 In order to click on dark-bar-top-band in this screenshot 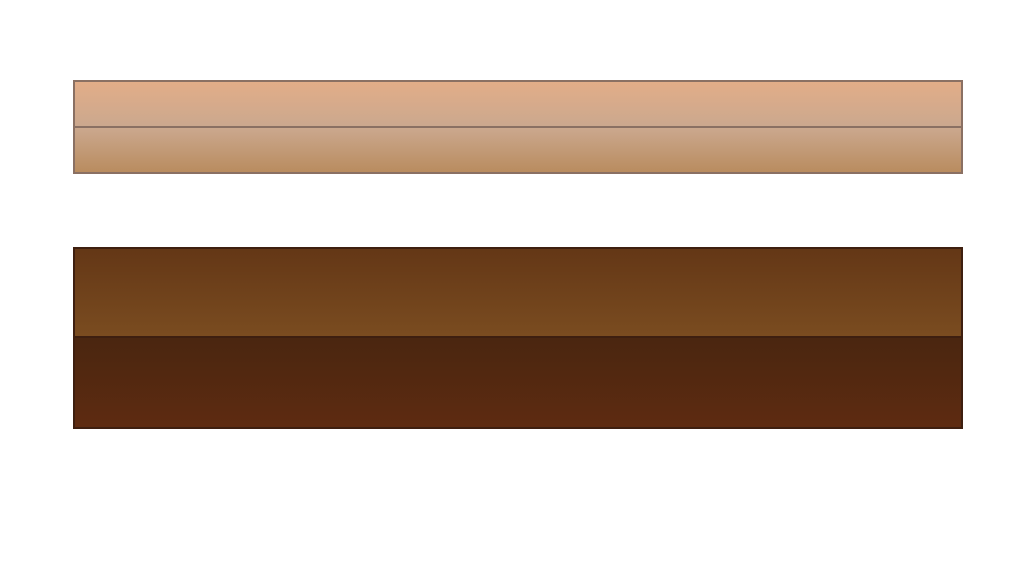, I will do `click(518, 293)`.